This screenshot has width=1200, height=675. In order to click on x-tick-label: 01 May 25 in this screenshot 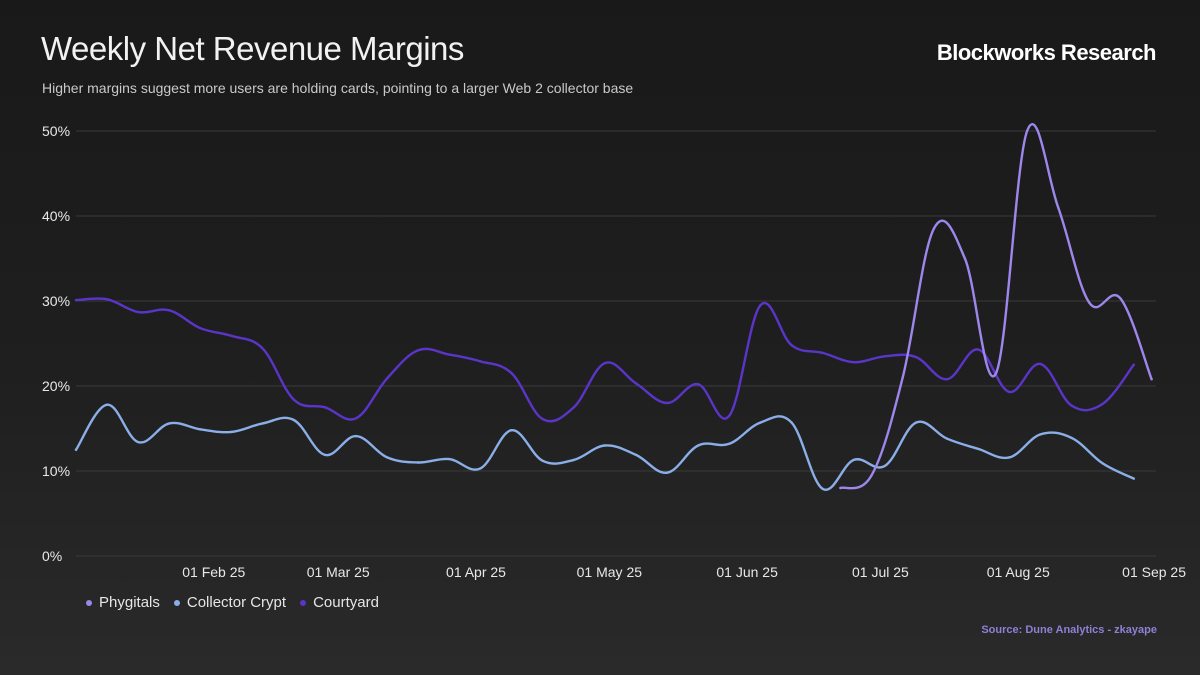, I will do `click(610, 572)`.